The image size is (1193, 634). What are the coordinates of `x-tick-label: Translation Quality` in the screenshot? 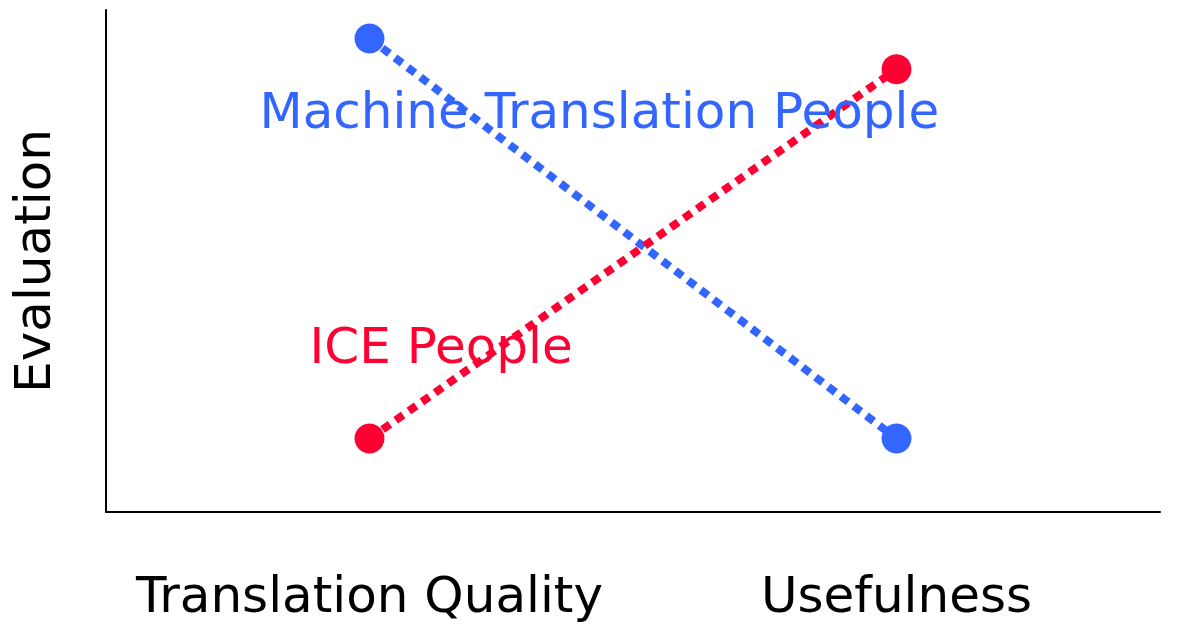 It's located at (369, 595).